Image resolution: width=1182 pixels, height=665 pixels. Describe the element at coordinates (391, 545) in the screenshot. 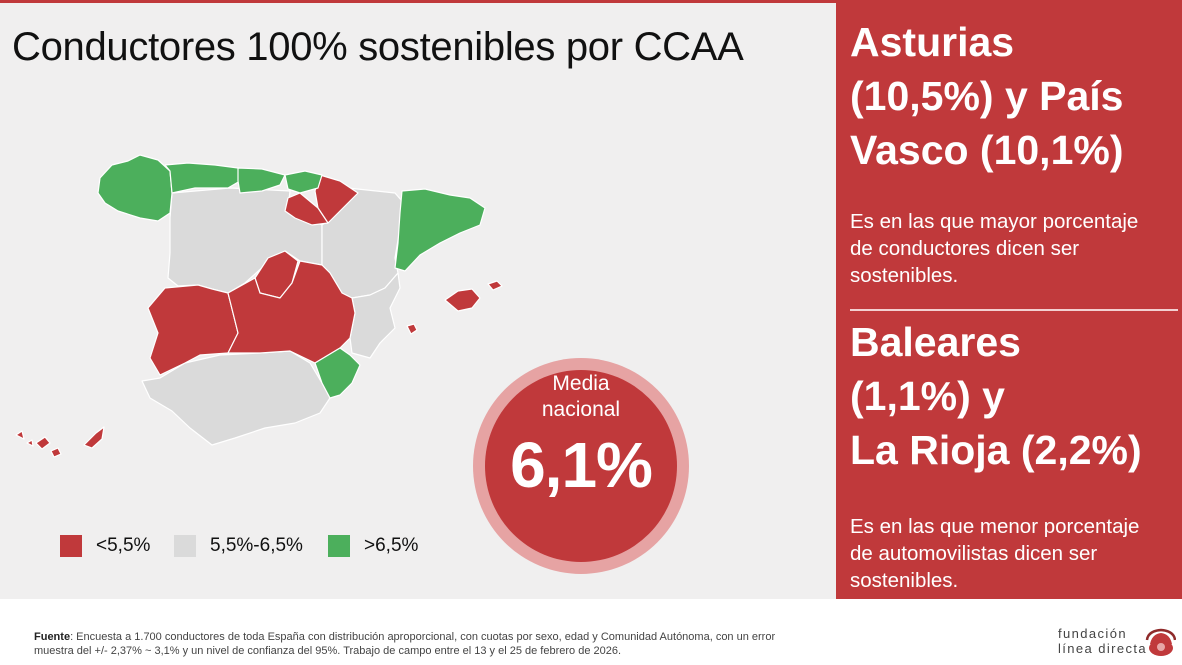

I see `legend-label-high: >6,5%` at that location.